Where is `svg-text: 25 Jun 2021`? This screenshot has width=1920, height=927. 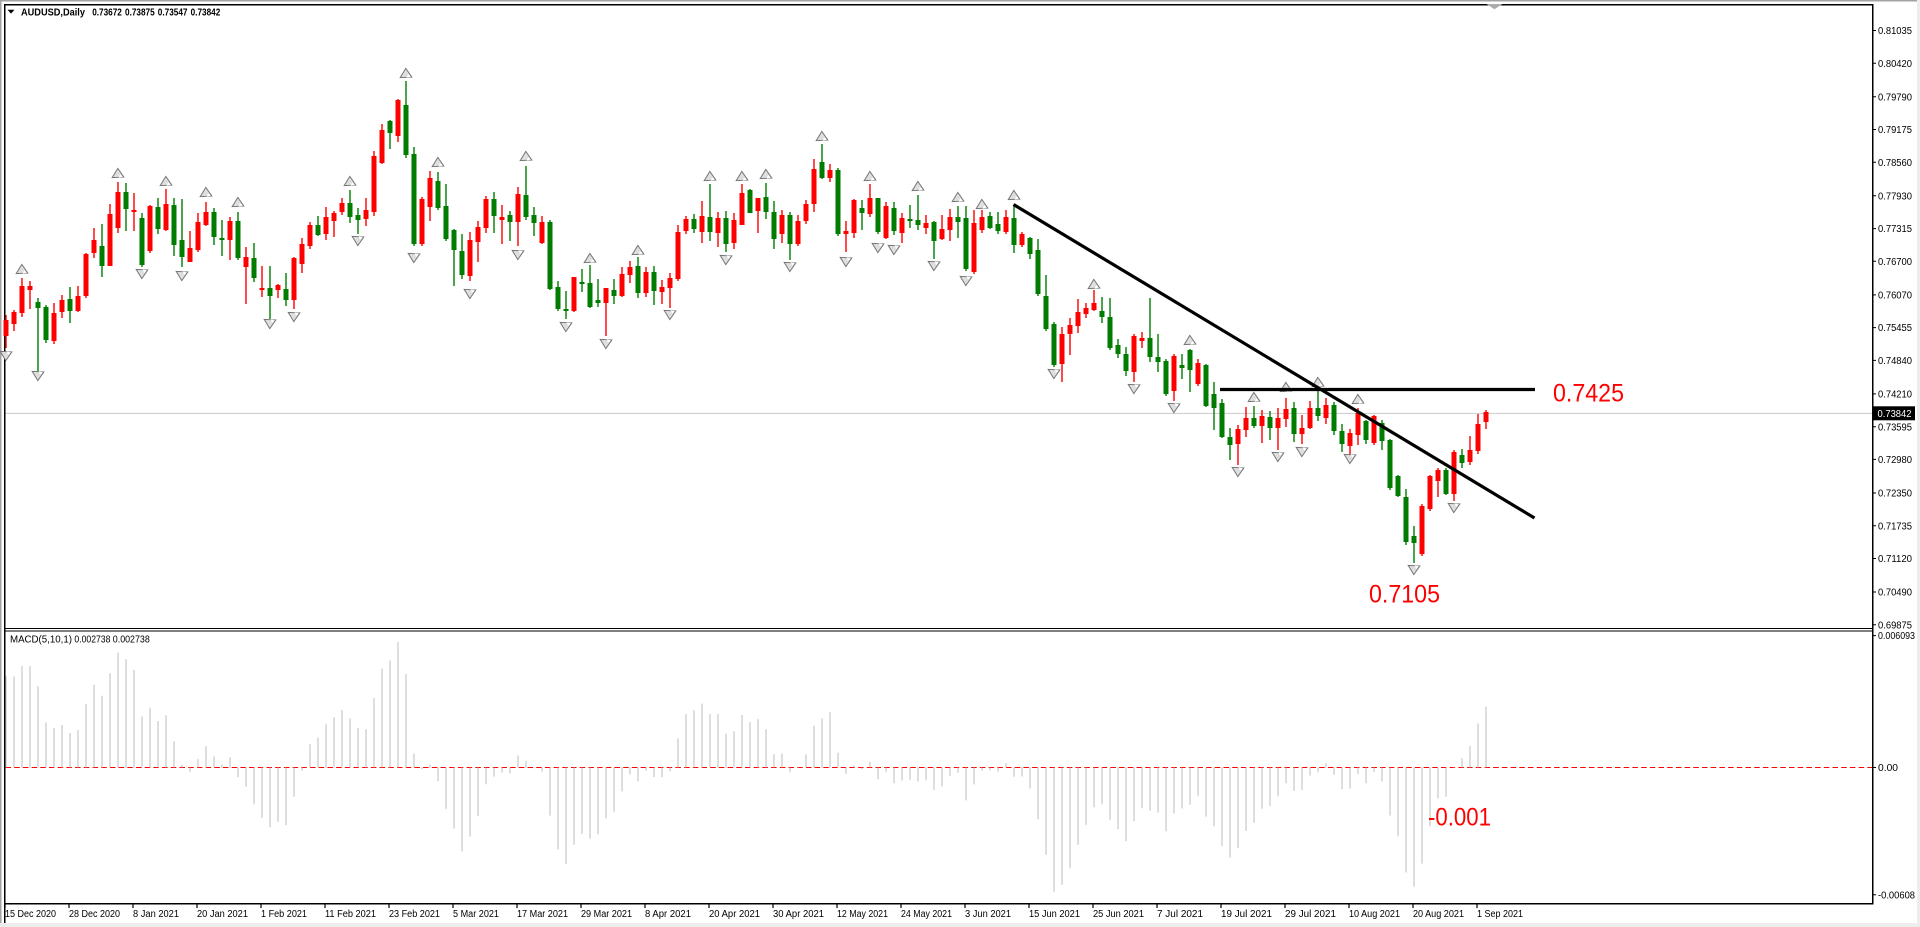 svg-text: 25 Jun 2021 is located at coordinates (1118, 914).